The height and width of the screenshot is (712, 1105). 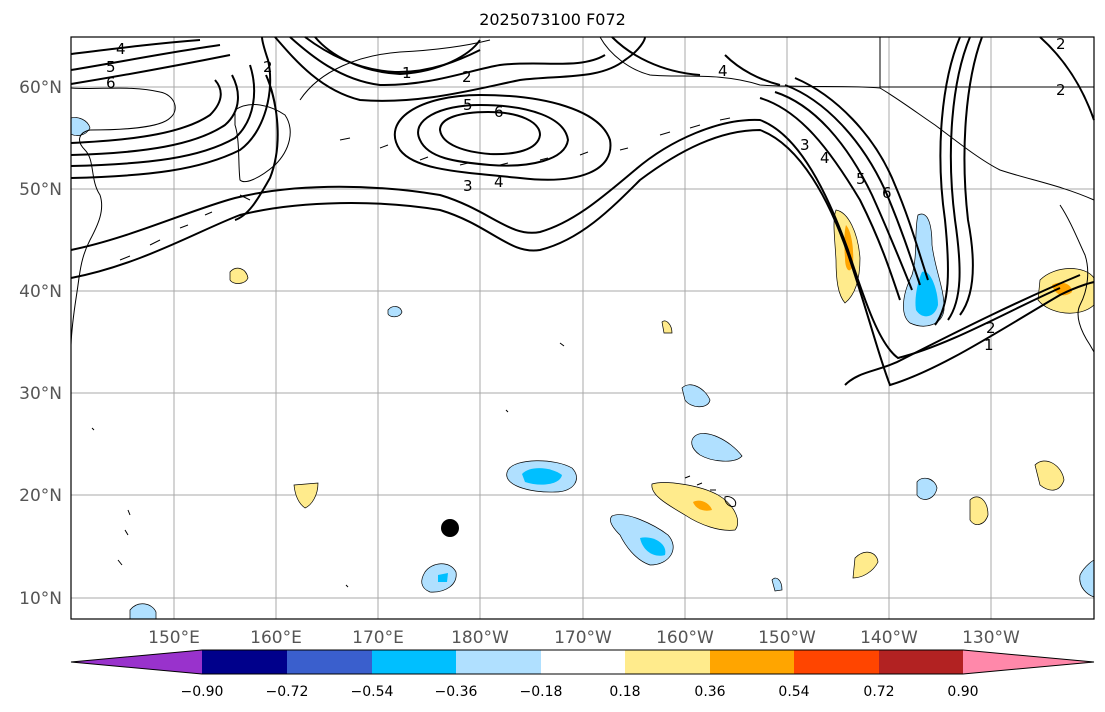 What do you see at coordinates (40, 88) in the screenshot?
I see `lat-label: 60°N` at bounding box center [40, 88].